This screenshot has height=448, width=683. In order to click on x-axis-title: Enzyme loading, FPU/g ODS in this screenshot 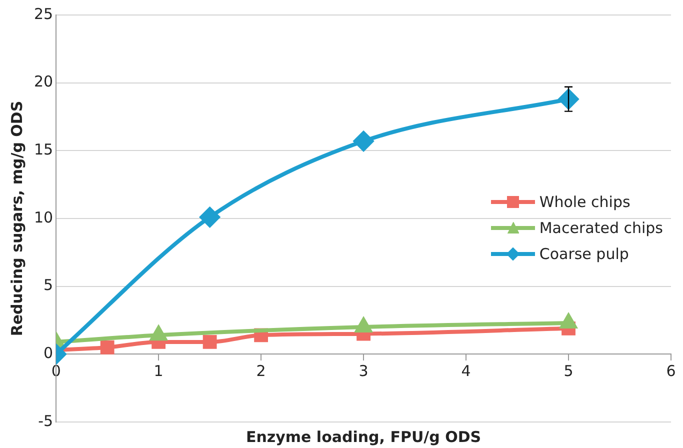, I will do `click(363, 437)`.